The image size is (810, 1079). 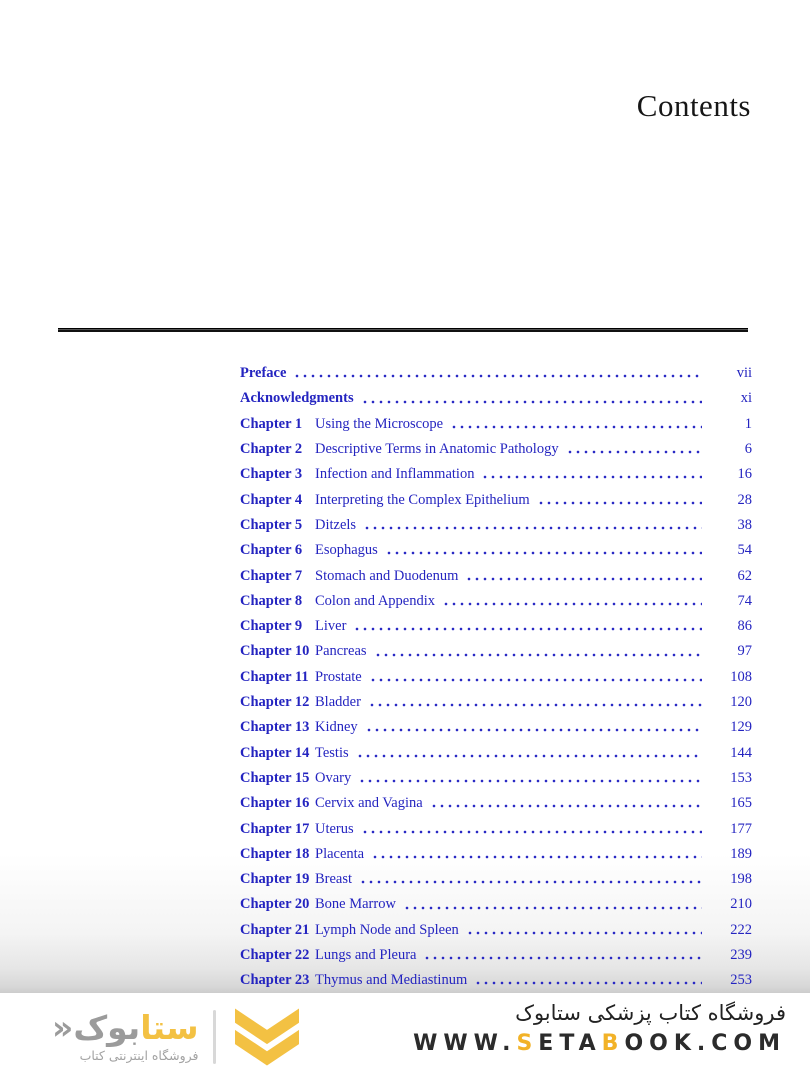 What do you see at coordinates (741, 980) in the screenshot?
I see `toc-entry-page-number: 253` at bounding box center [741, 980].